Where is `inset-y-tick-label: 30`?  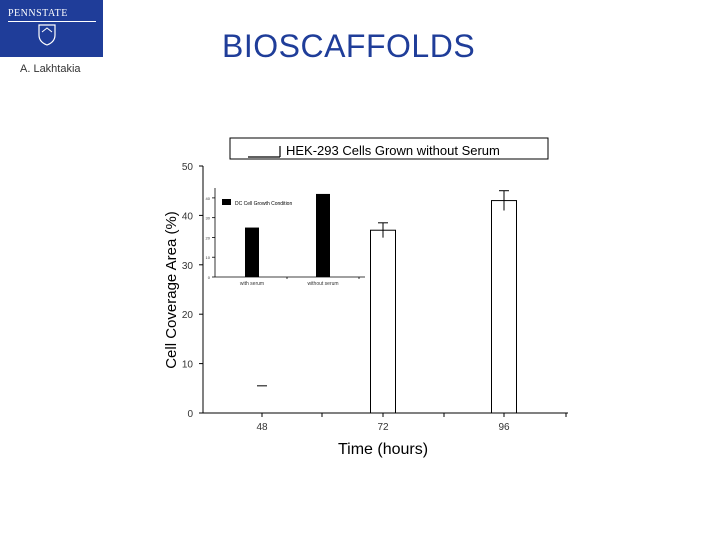
inset-y-tick-label: 30 is located at coordinates (208, 218).